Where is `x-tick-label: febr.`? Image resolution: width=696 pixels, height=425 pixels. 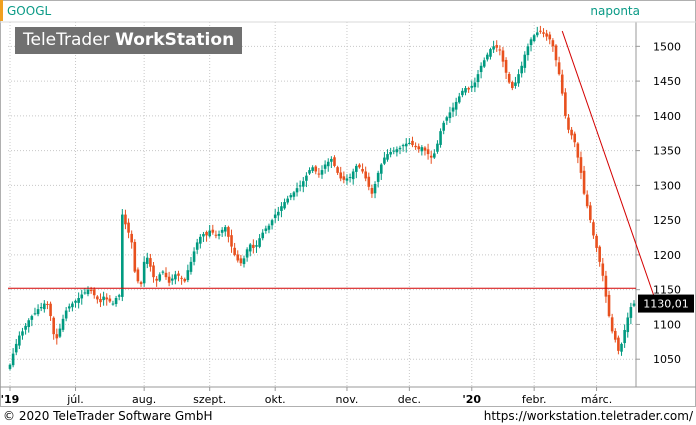 x-tick-label: febr. is located at coordinates (534, 399).